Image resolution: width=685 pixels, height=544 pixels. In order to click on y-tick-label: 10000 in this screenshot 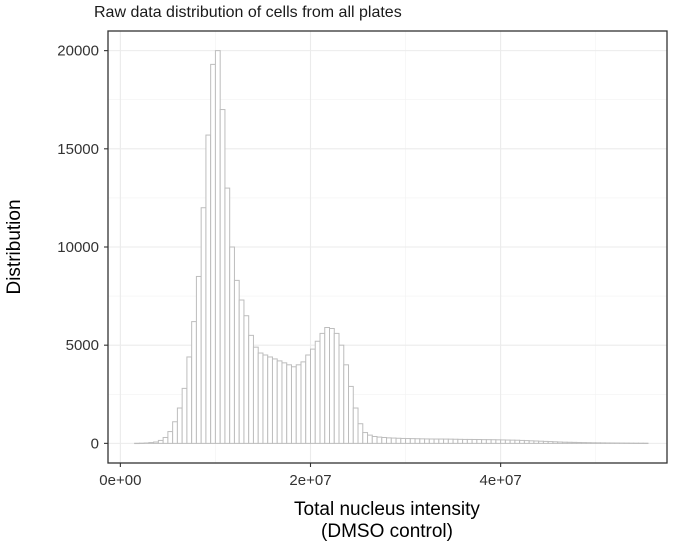, I will do `click(78, 247)`.